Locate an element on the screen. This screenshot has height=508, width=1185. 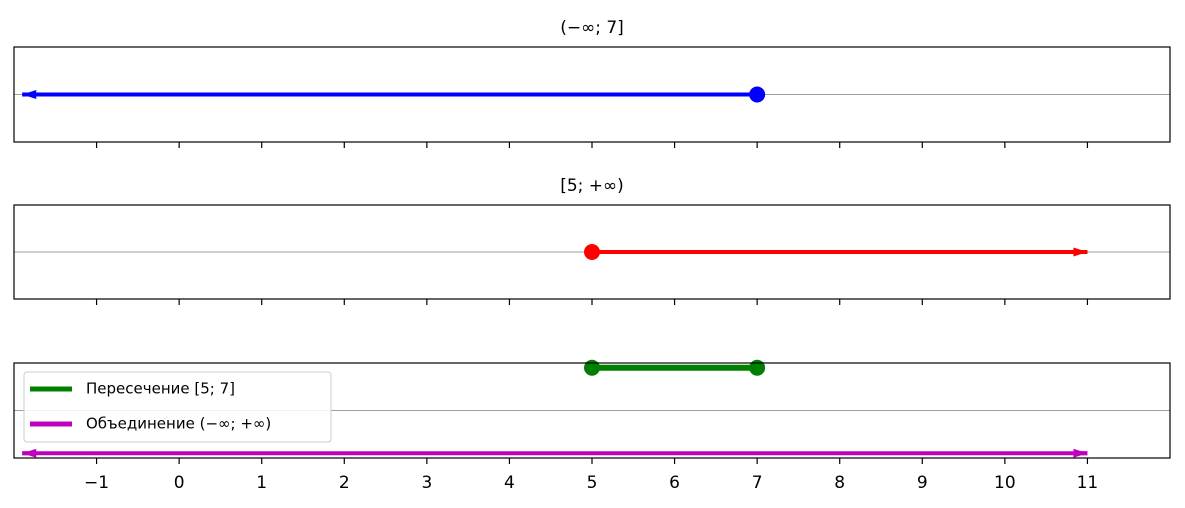
legend-label: Объединение (−∞; +∞) is located at coordinates (178, 424).